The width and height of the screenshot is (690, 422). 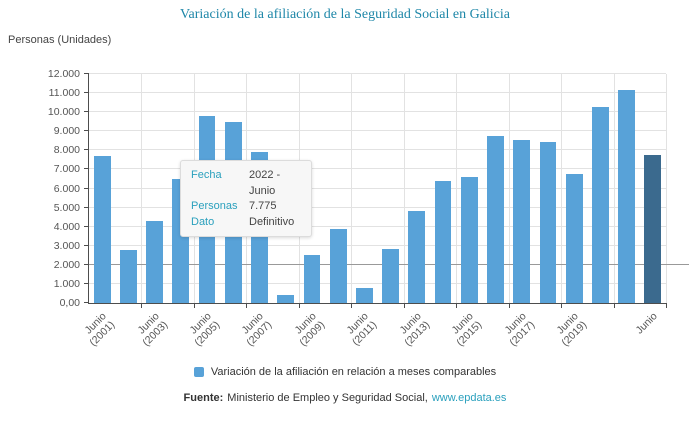 I want to click on bar-junio-2015, so click(x=469, y=240).